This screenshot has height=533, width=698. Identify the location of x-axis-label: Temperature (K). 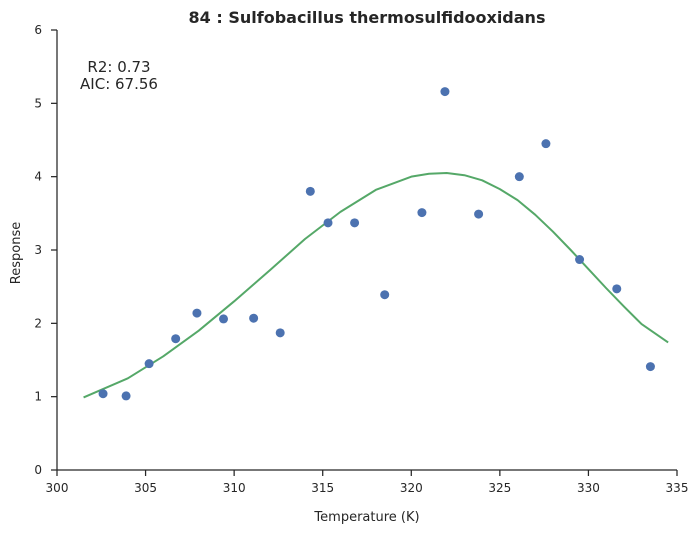
(366, 517).